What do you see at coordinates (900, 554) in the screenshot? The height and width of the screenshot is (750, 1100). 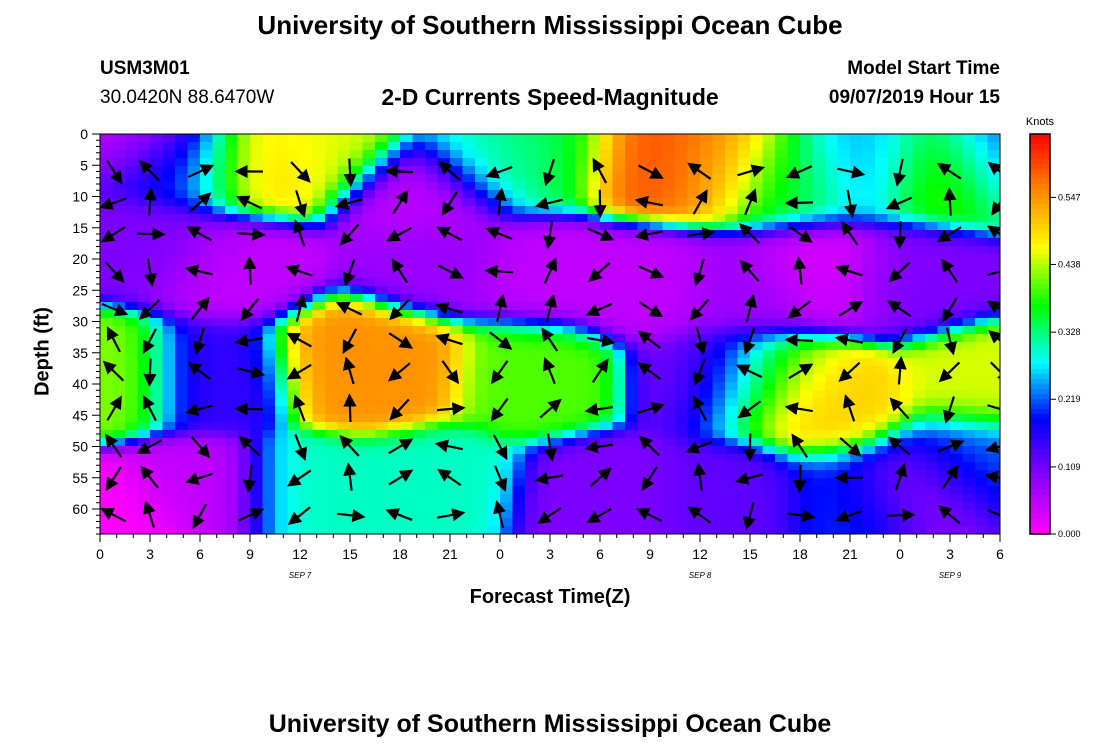 I see `x-tick-label: 0` at bounding box center [900, 554].